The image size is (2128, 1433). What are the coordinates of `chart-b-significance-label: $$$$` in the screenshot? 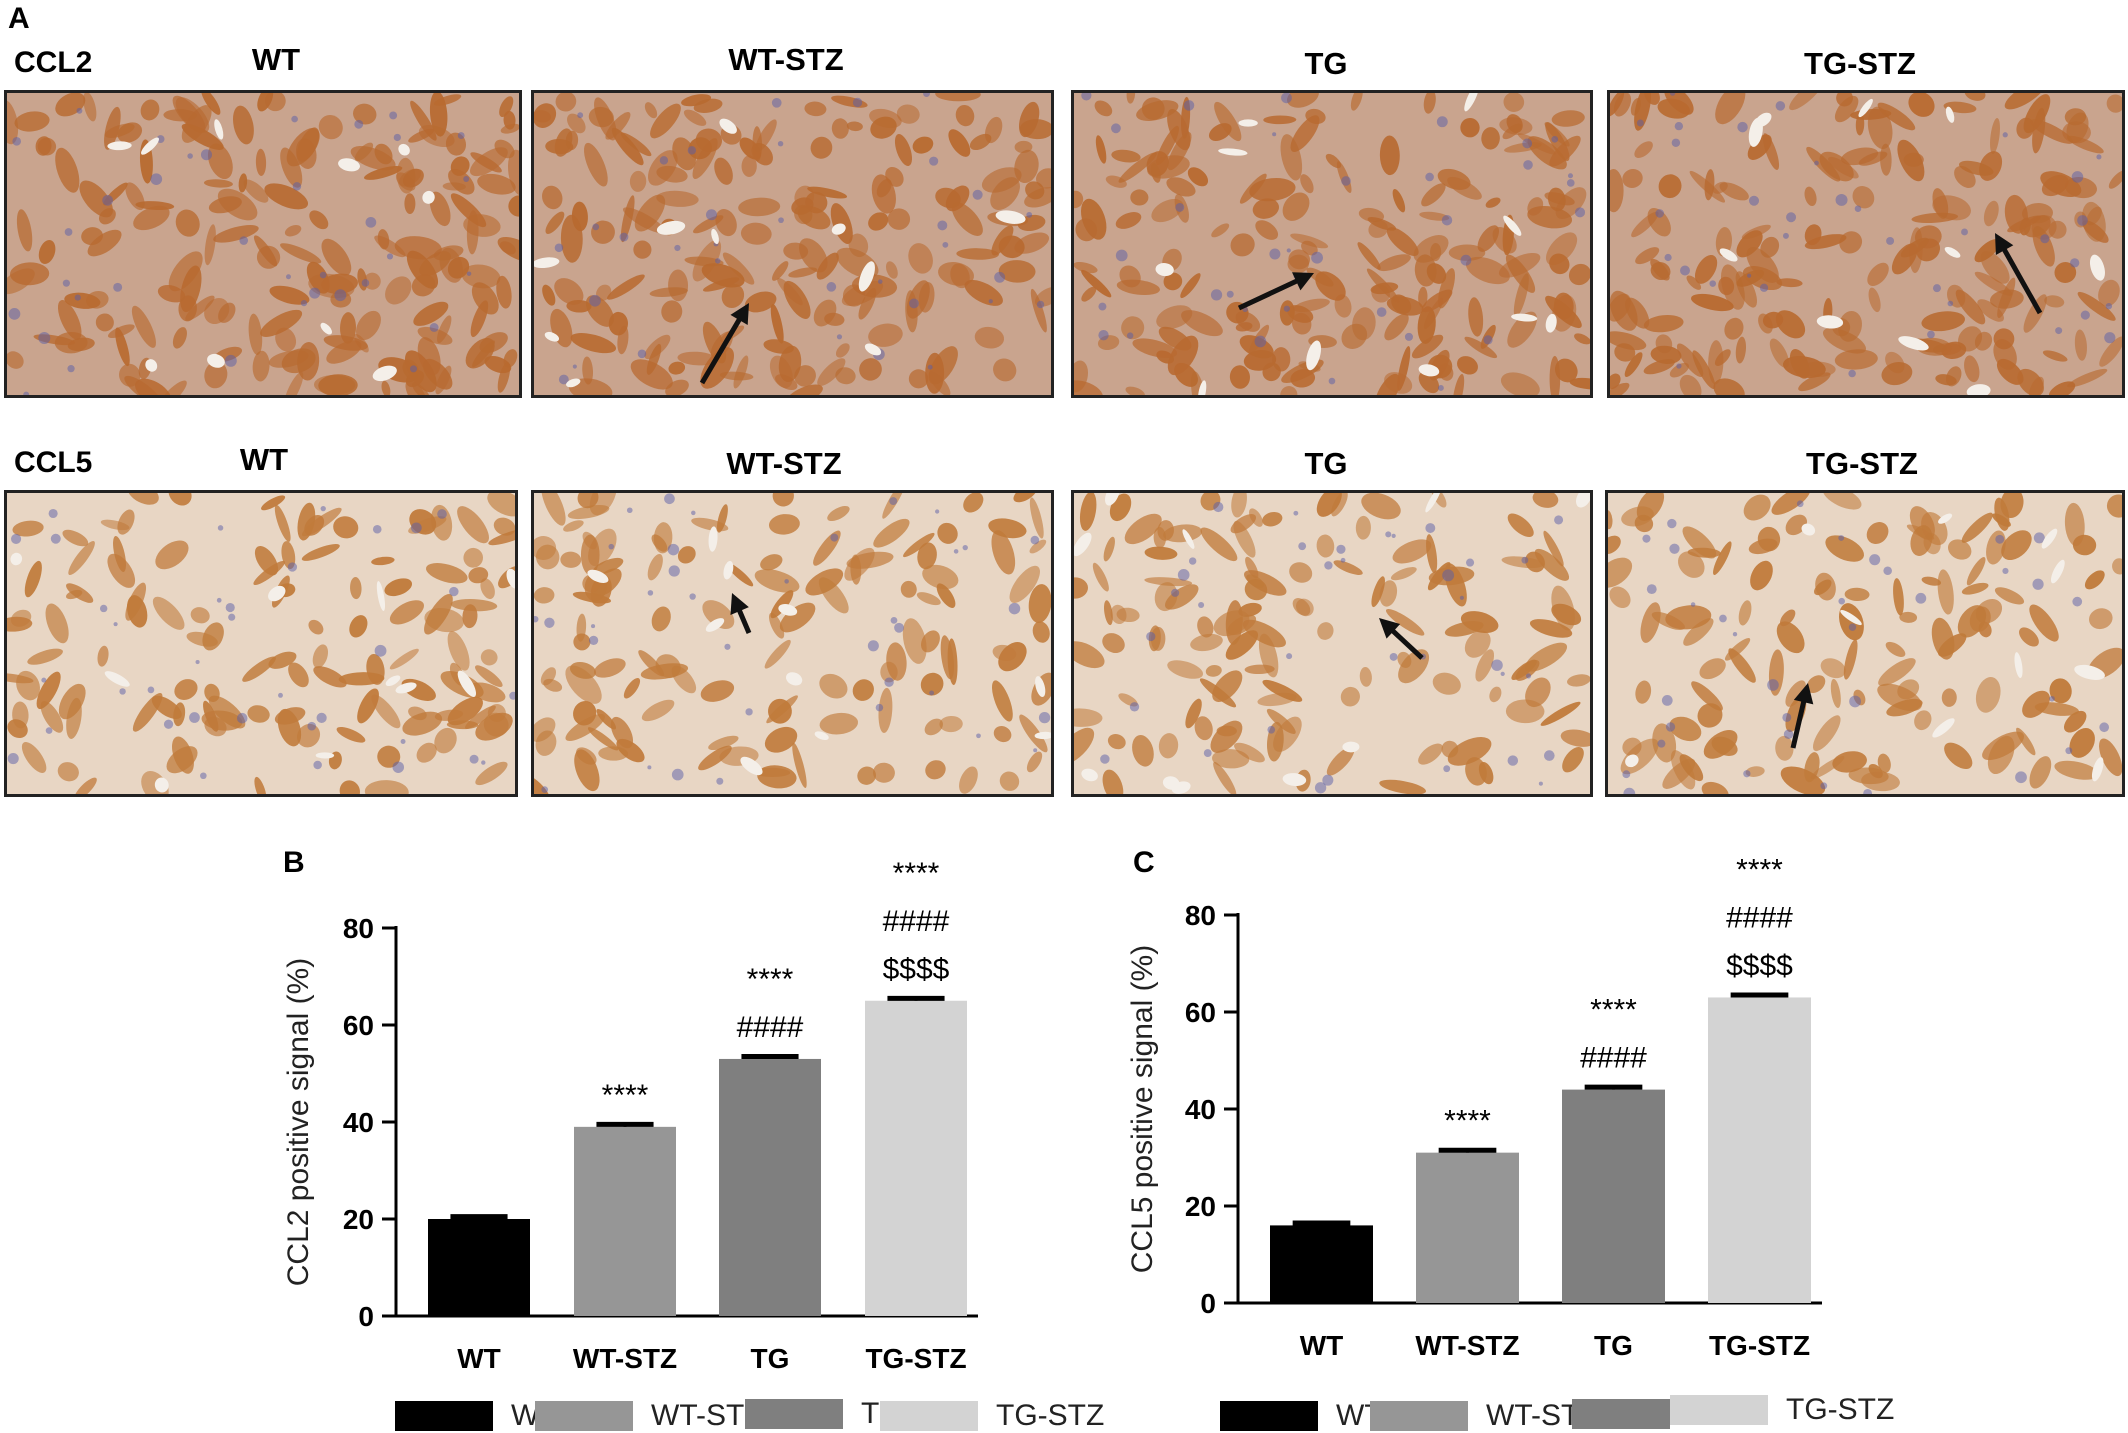 It's located at (916, 969).